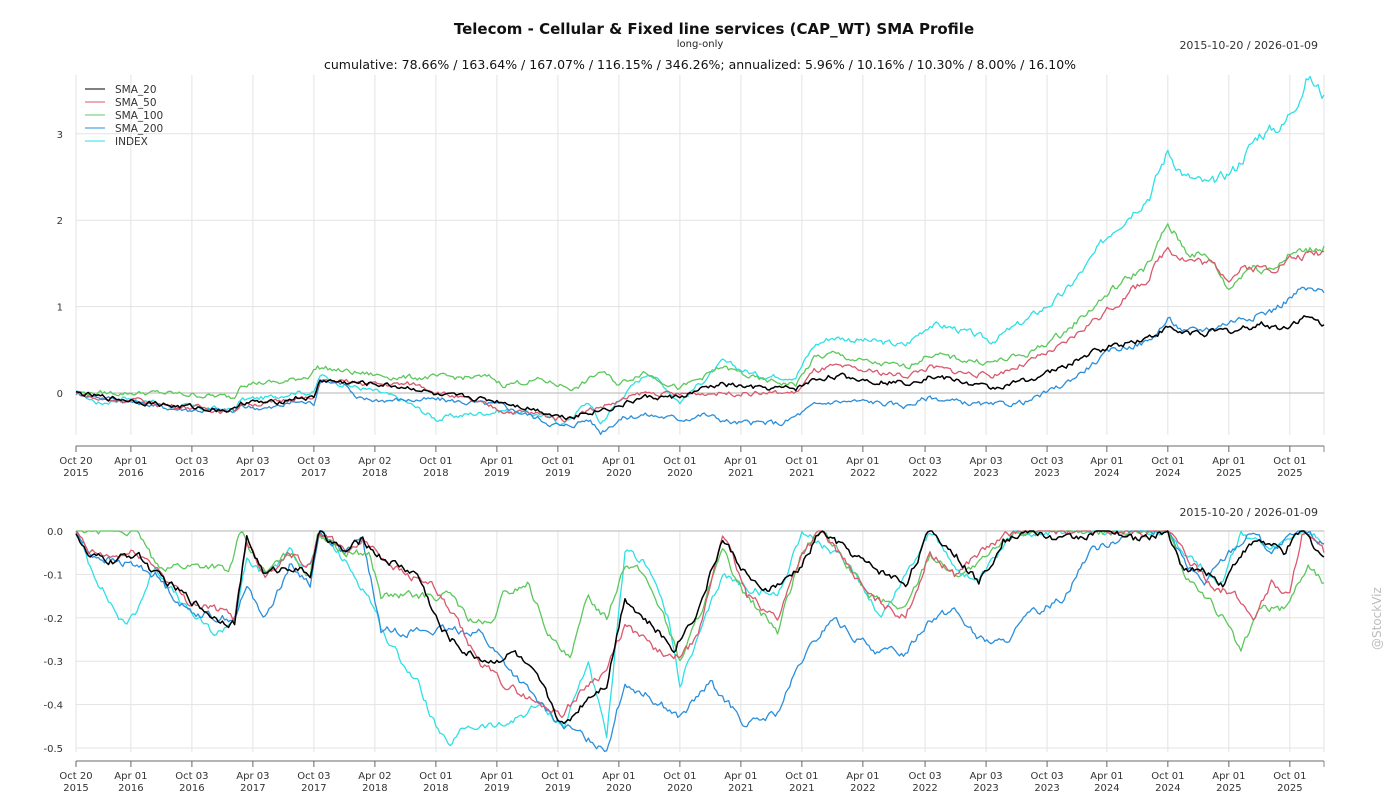  I want to click on y-tick-label: 0.0, so click(55, 532).